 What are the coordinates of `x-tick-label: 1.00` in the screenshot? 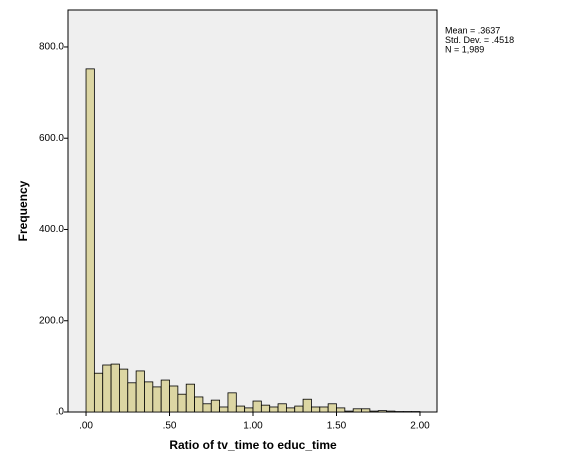 It's located at (253, 426).